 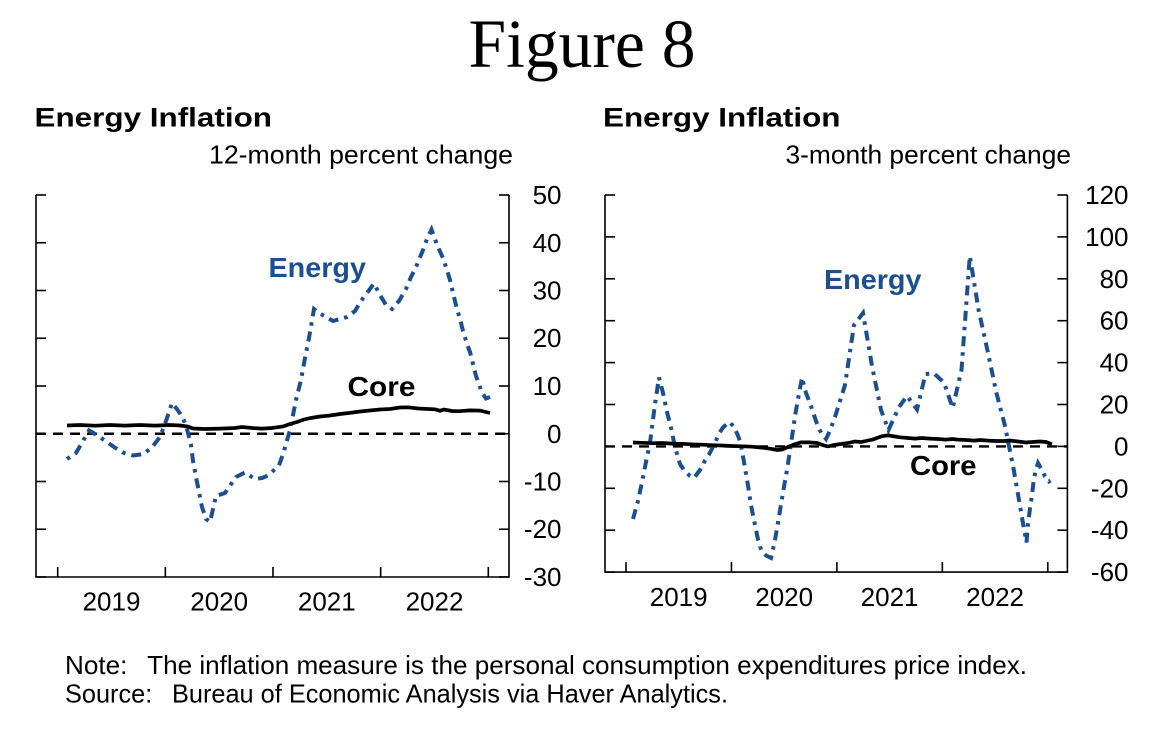 What do you see at coordinates (1110, 572) in the screenshot?
I see `svg-text: -60` at bounding box center [1110, 572].